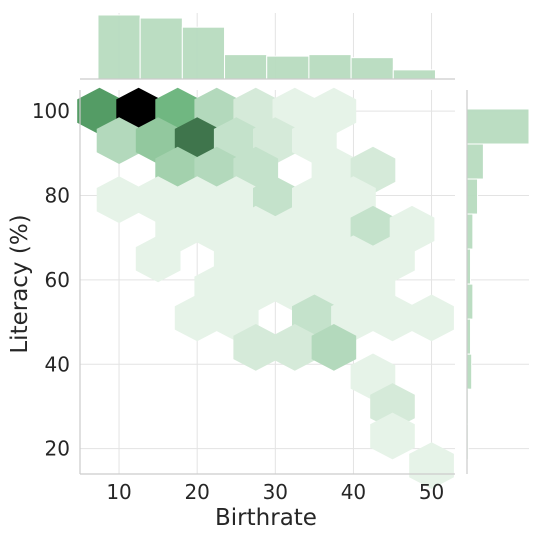 This screenshot has height=542, width=544. I want to click on right-marginal-bars, so click(498, 284).